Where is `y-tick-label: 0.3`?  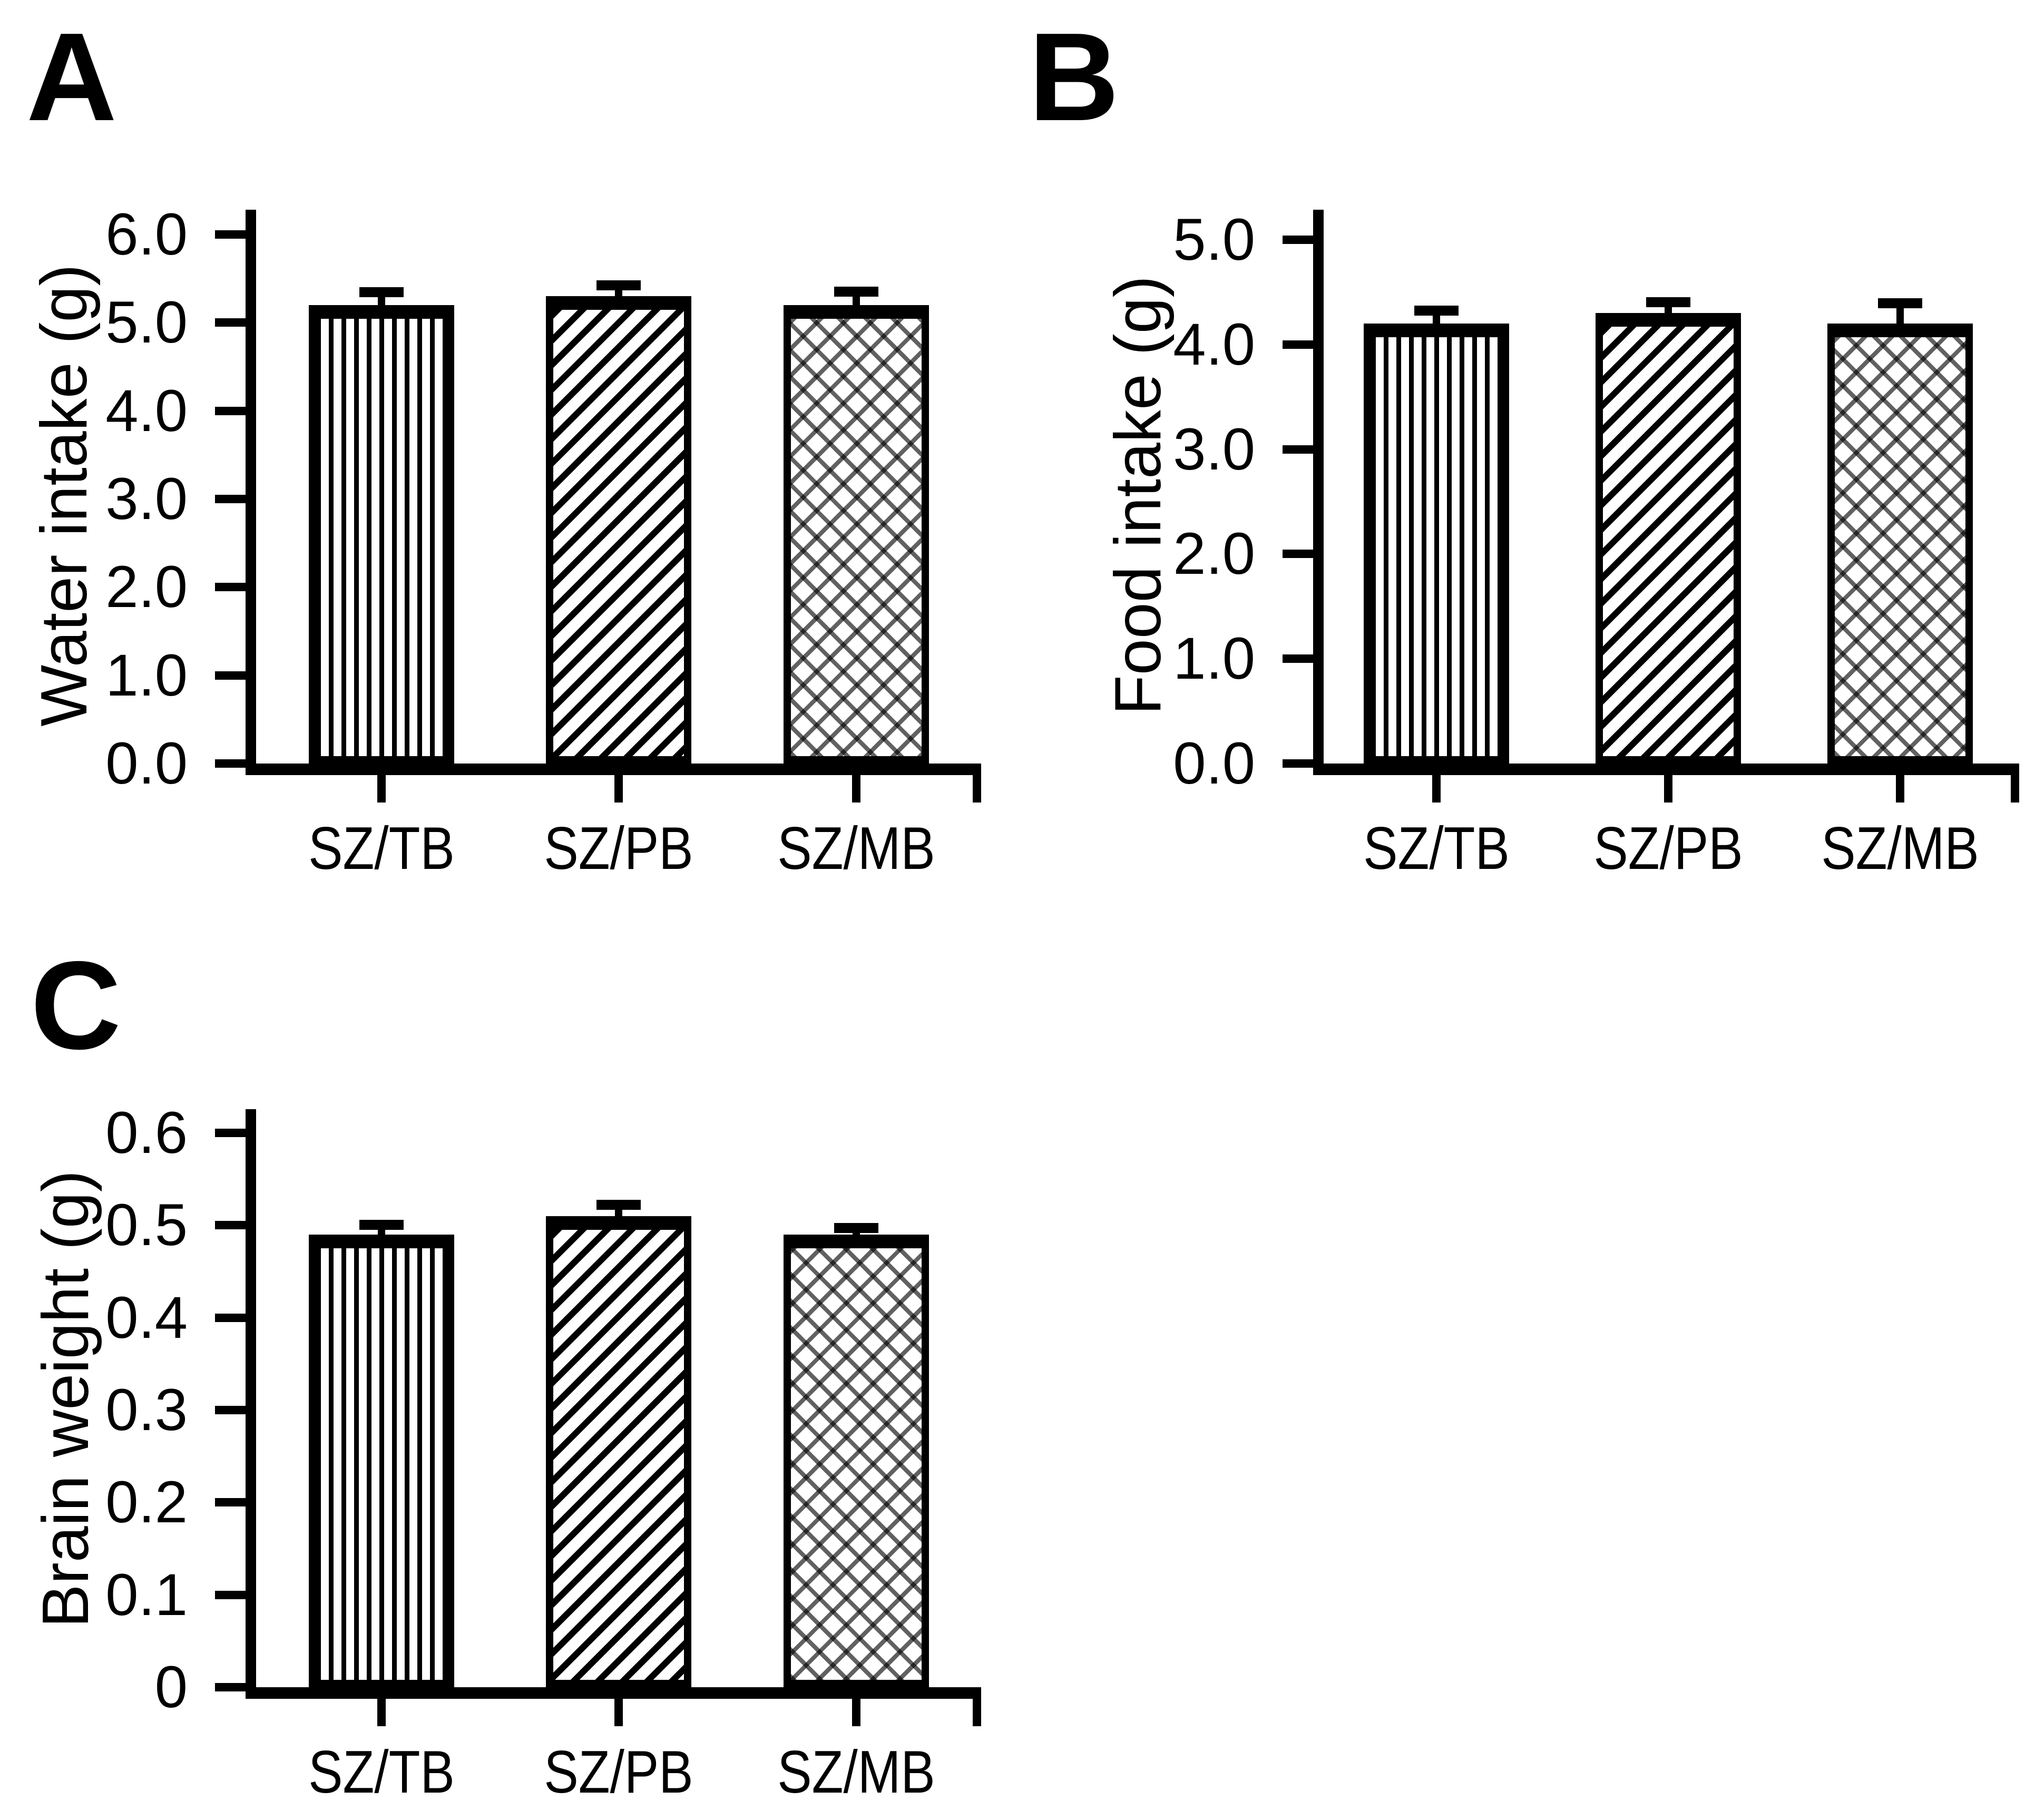
y-tick-label: 0.3 is located at coordinates (147, 1410).